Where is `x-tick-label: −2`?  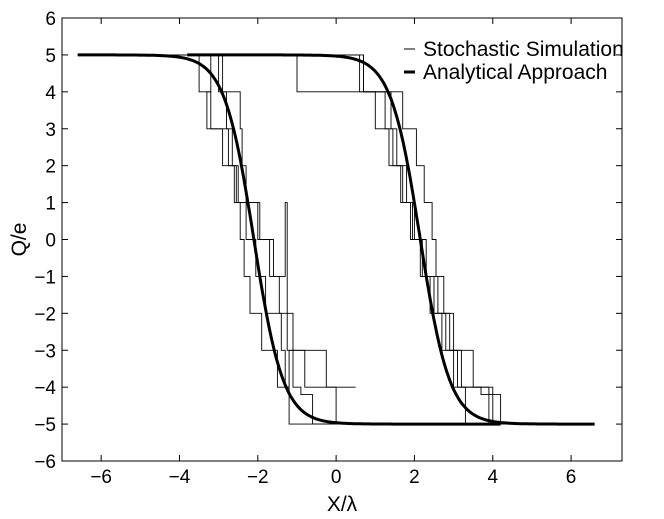 x-tick-label: −2 is located at coordinates (258, 477).